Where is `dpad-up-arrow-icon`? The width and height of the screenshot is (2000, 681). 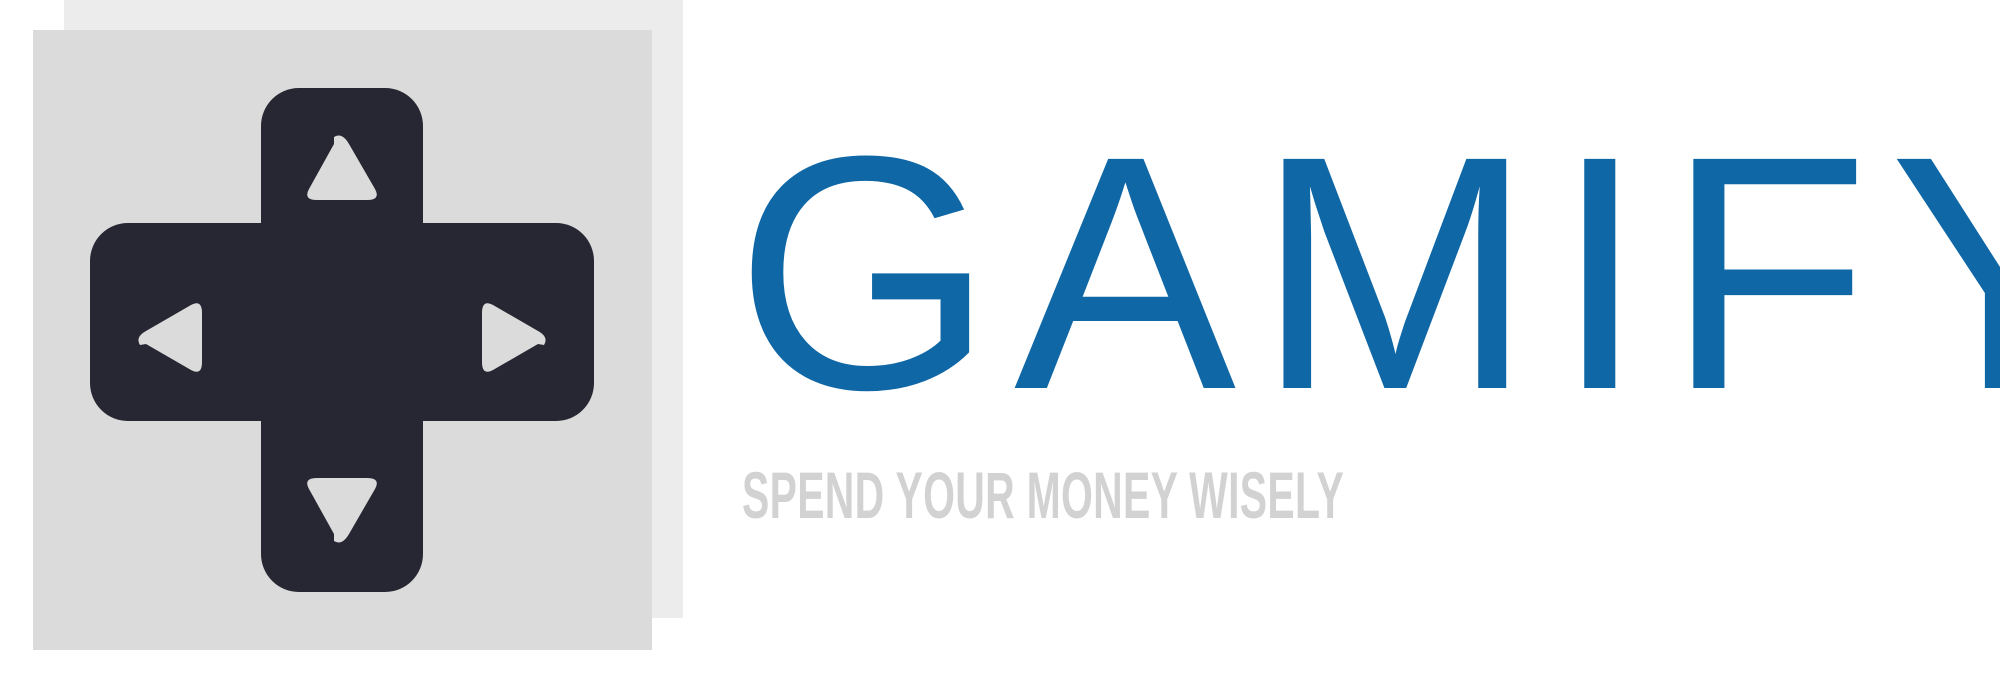 dpad-up-arrow-icon is located at coordinates (342, 167).